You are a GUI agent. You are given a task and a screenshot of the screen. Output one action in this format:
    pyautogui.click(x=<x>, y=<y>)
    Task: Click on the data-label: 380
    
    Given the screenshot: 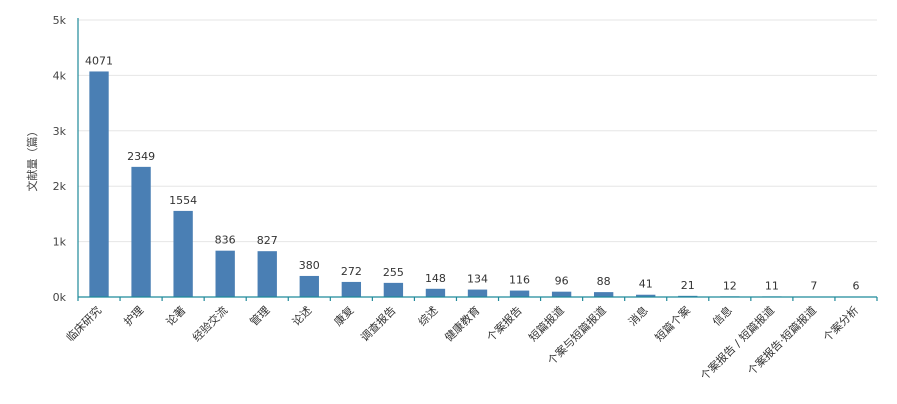 What is the action you would take?
    pyautogui.click(x=309, y=265)
    